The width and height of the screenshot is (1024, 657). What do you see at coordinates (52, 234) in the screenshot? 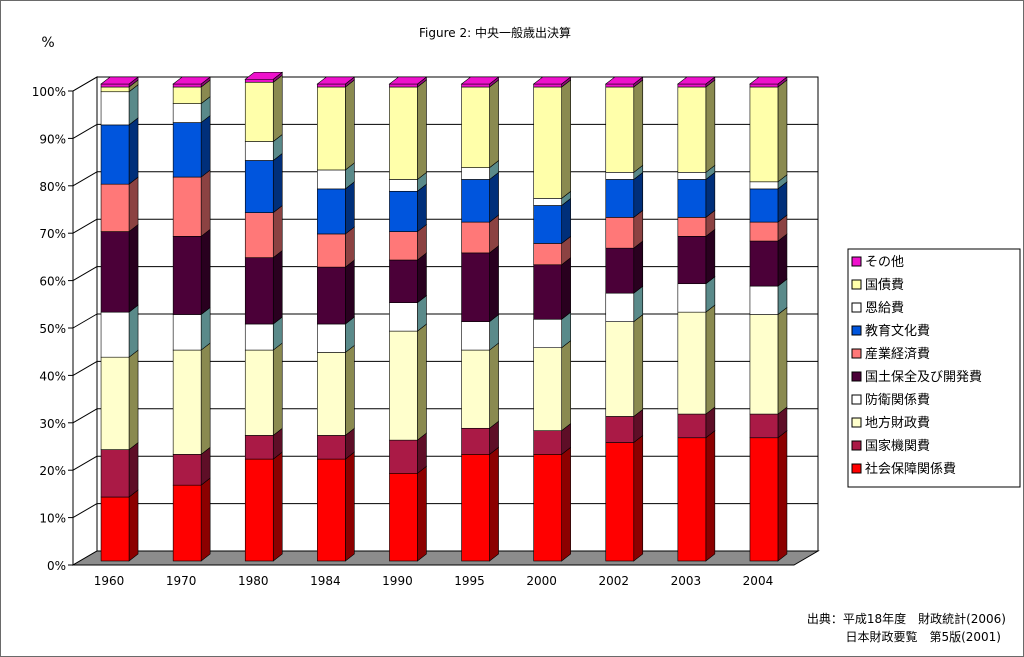
I see `y-tick-label: 70%` at bounding box center [52, 234].